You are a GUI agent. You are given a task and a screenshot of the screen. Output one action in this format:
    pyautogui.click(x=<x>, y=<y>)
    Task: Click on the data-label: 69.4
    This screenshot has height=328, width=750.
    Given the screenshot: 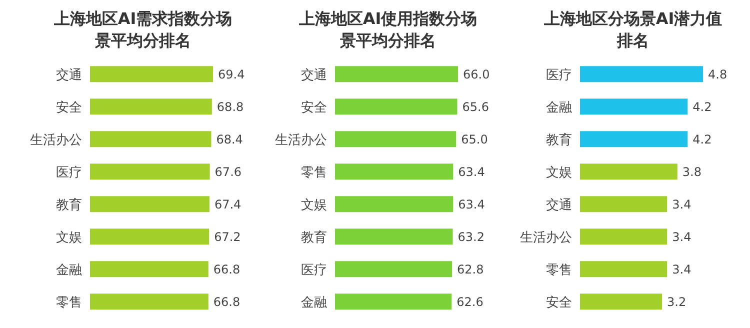 What is the action you would take?
    pyautogui.click(x=231, y=74)
    